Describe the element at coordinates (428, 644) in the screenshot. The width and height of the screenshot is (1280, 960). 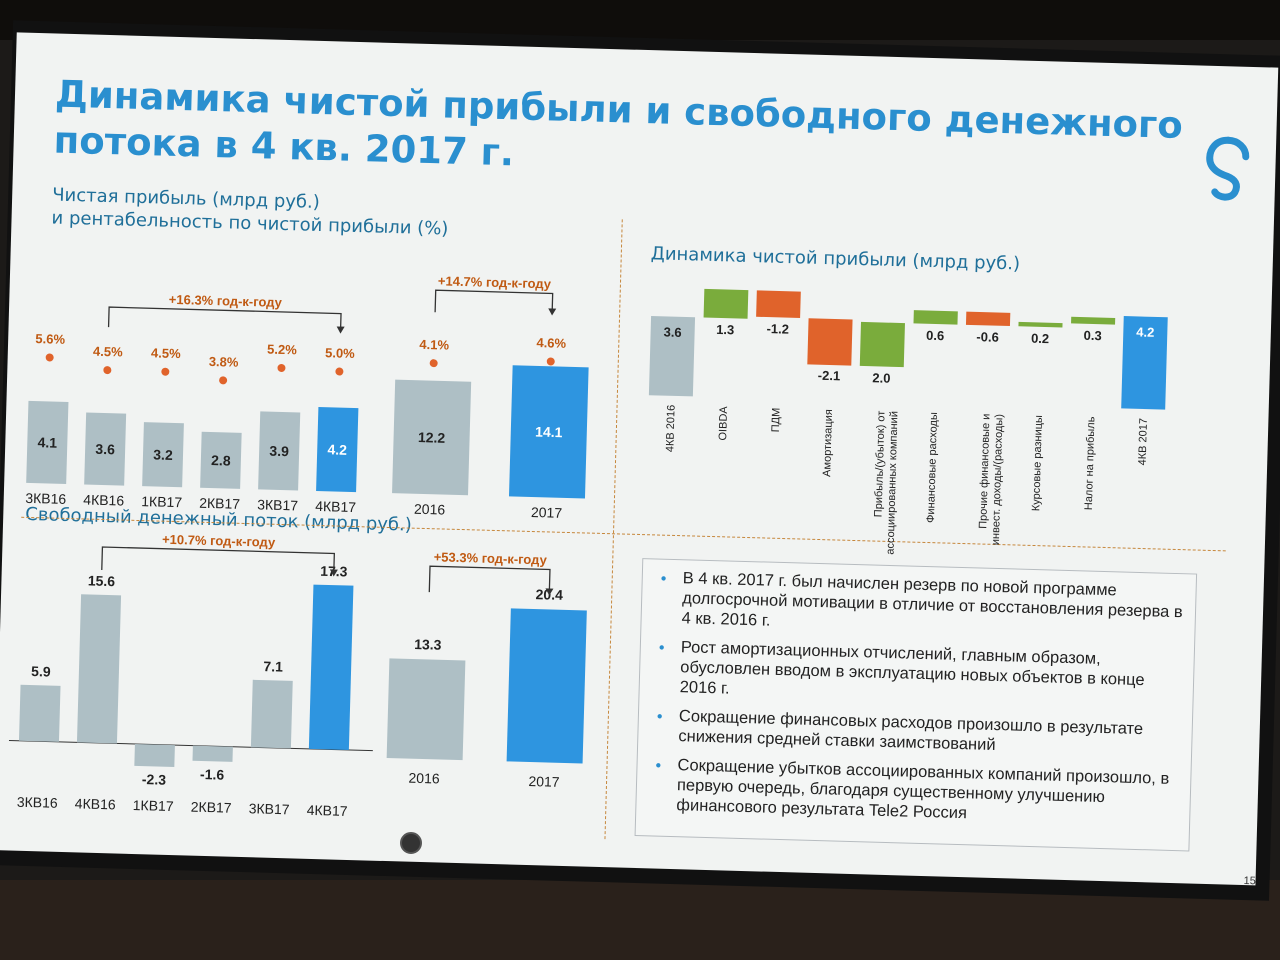
I see `bar-value-label: 13.3` at that location.